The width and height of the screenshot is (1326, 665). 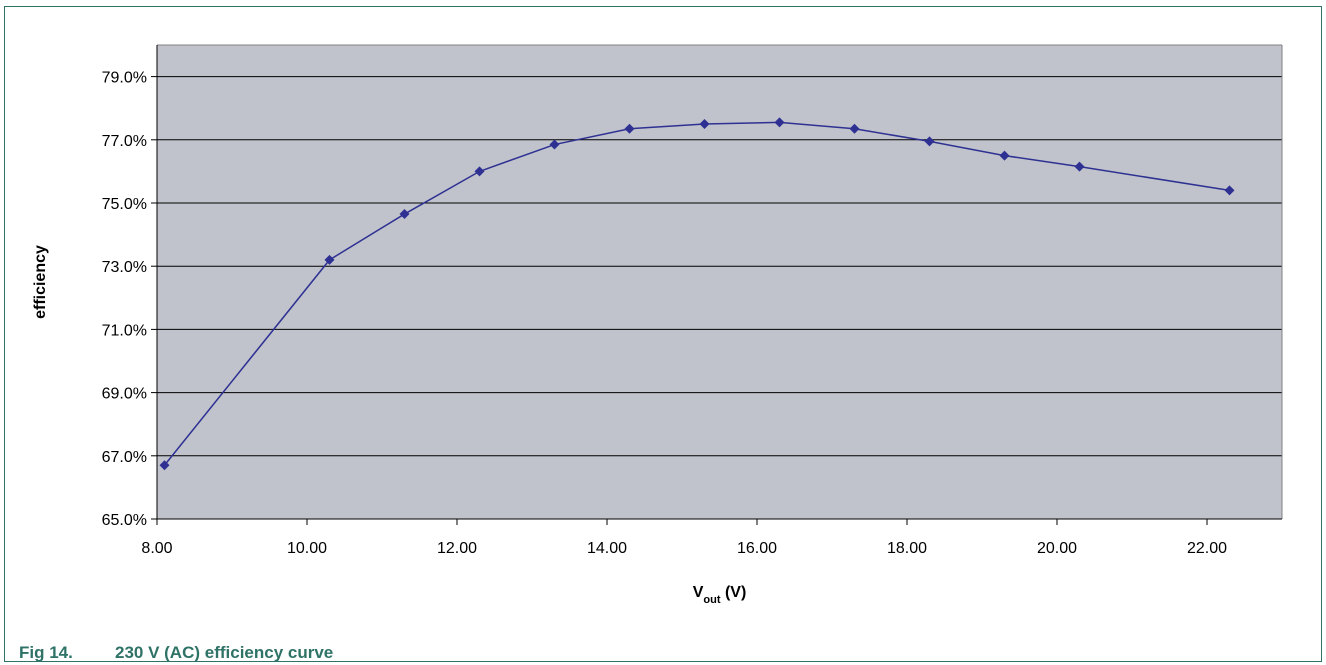 I want to click on y-axis-title: efficiency, so click(x=40, y=282).